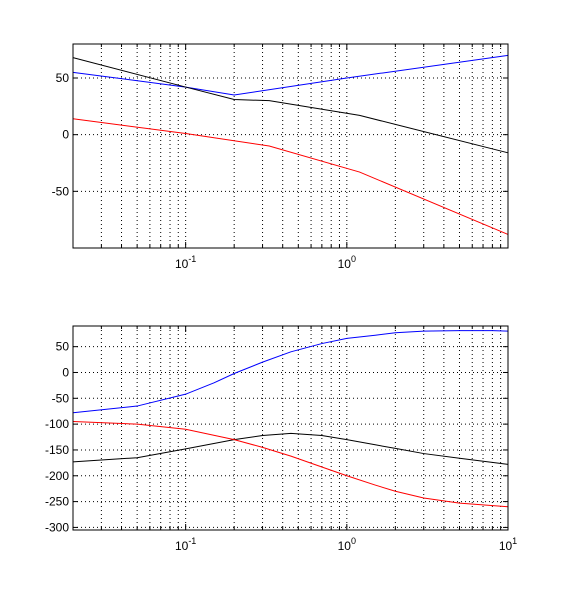 Image resolution: width=561 pixels, height=595 pixels. Describe the element at coordinates (57, 476) in the screenshot. I see `y-tick-label: -200` at that location.